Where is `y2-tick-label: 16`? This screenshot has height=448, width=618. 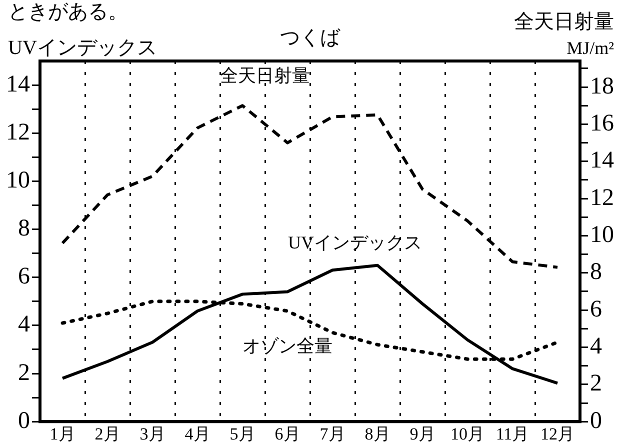
y2-tick-label: 16 is located at coordinates (602, 123).